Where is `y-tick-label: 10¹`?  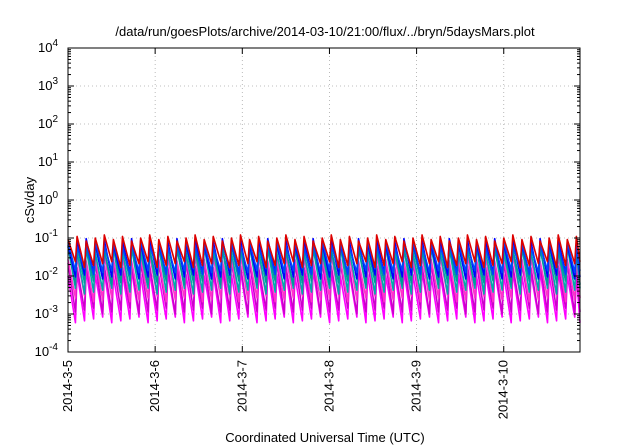 y-tick-label: 10¹ is located at coordinates (48, 160).